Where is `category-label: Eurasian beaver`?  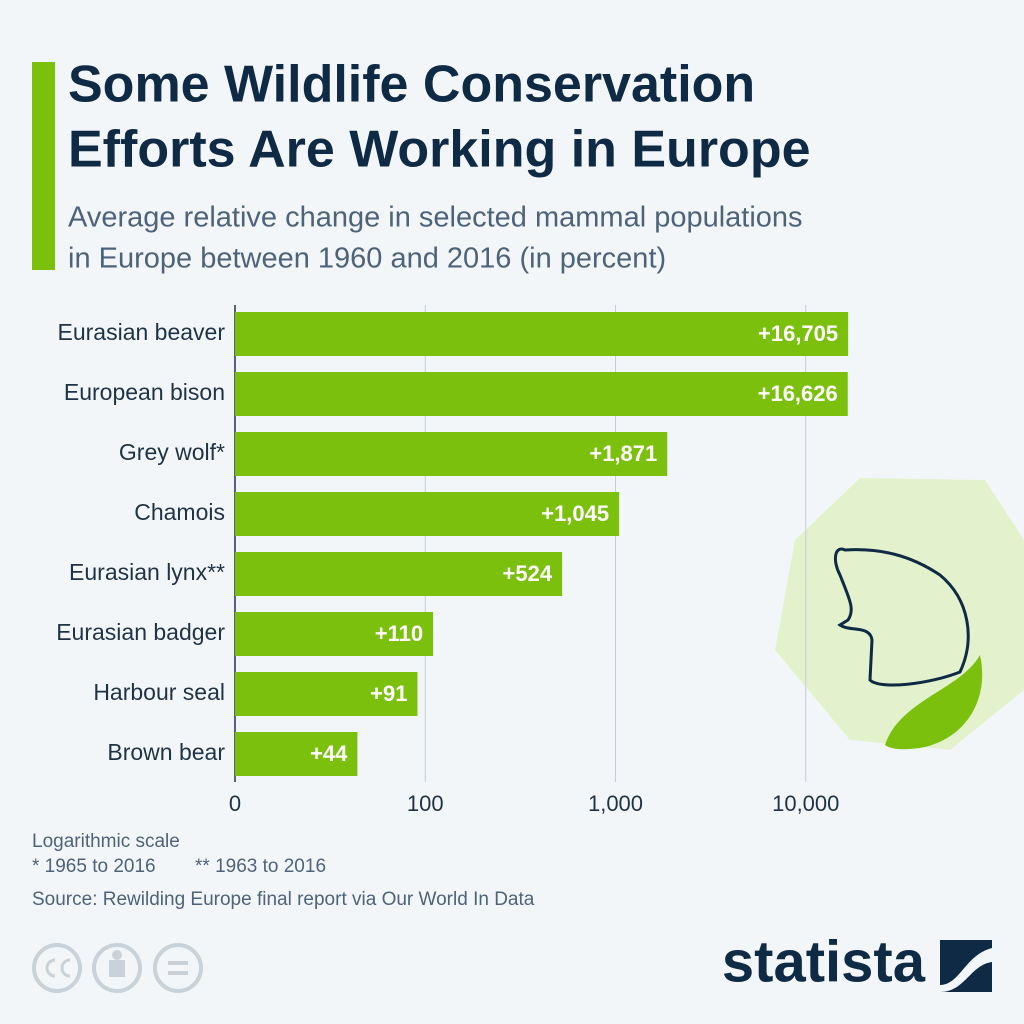
category-label: Eurasian beaver is located at coordinates (142, 332).